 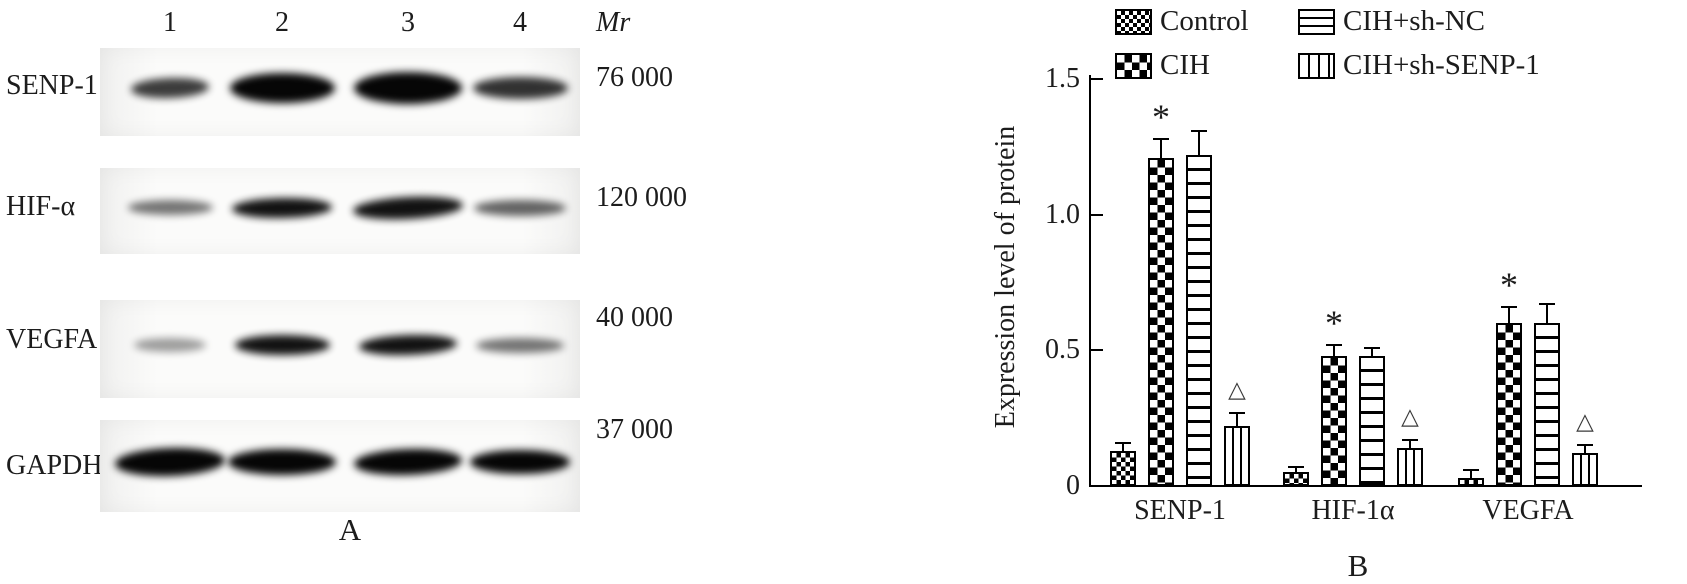 I want to click on legend-item-cih-sh-senp-1: CIH+sh-SENP-1, so click(x=1419, y=65).